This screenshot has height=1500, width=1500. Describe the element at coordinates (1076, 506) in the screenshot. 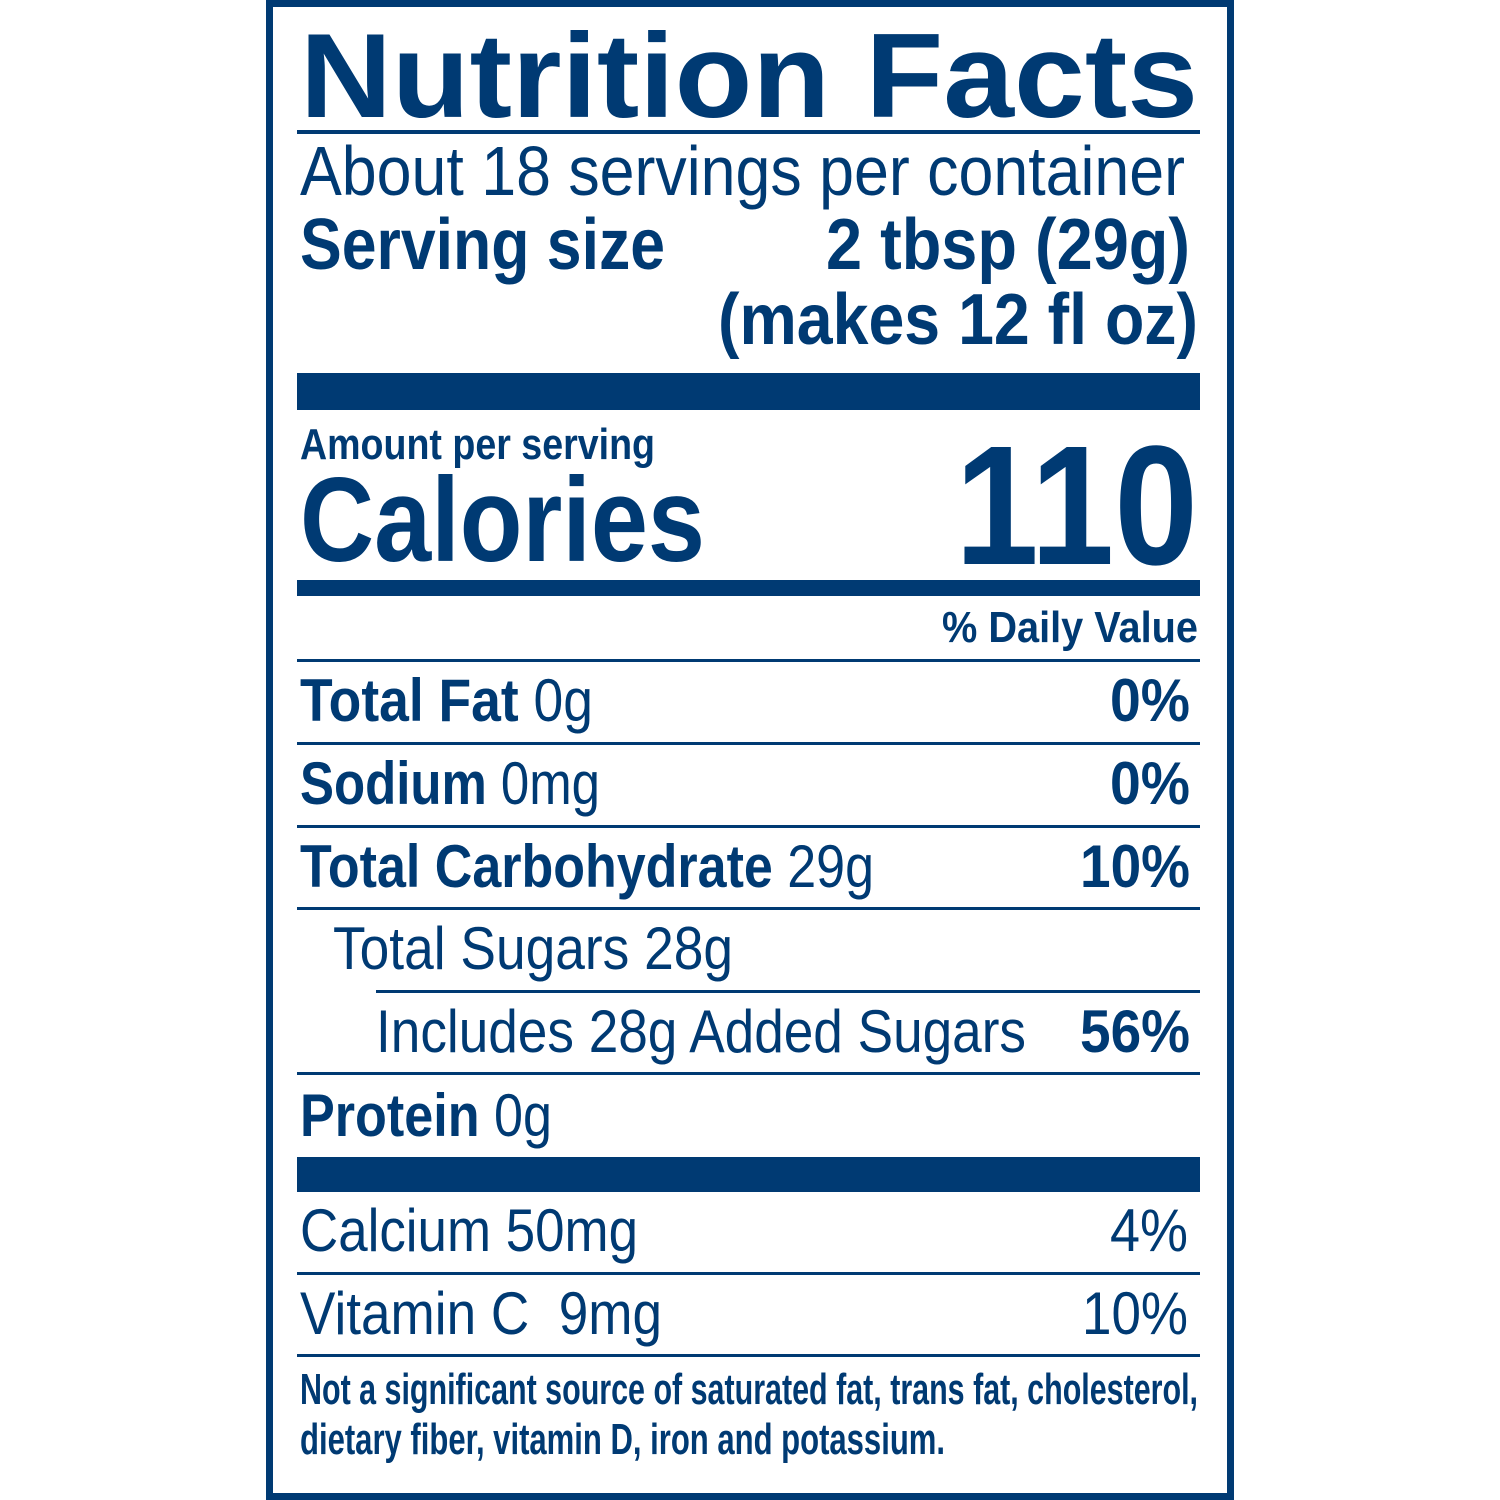

I see `calories-value: 110` at that location.